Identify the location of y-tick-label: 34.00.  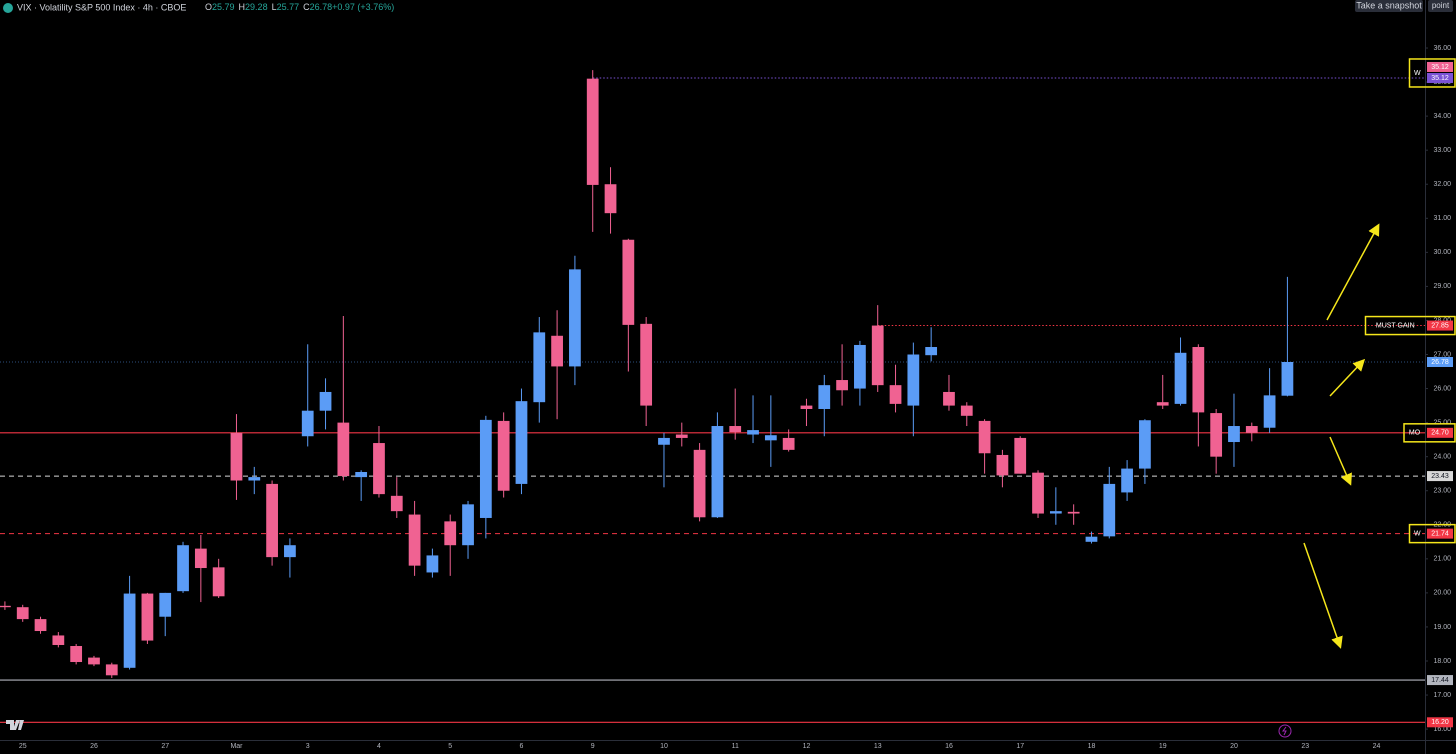
(1442, 116).